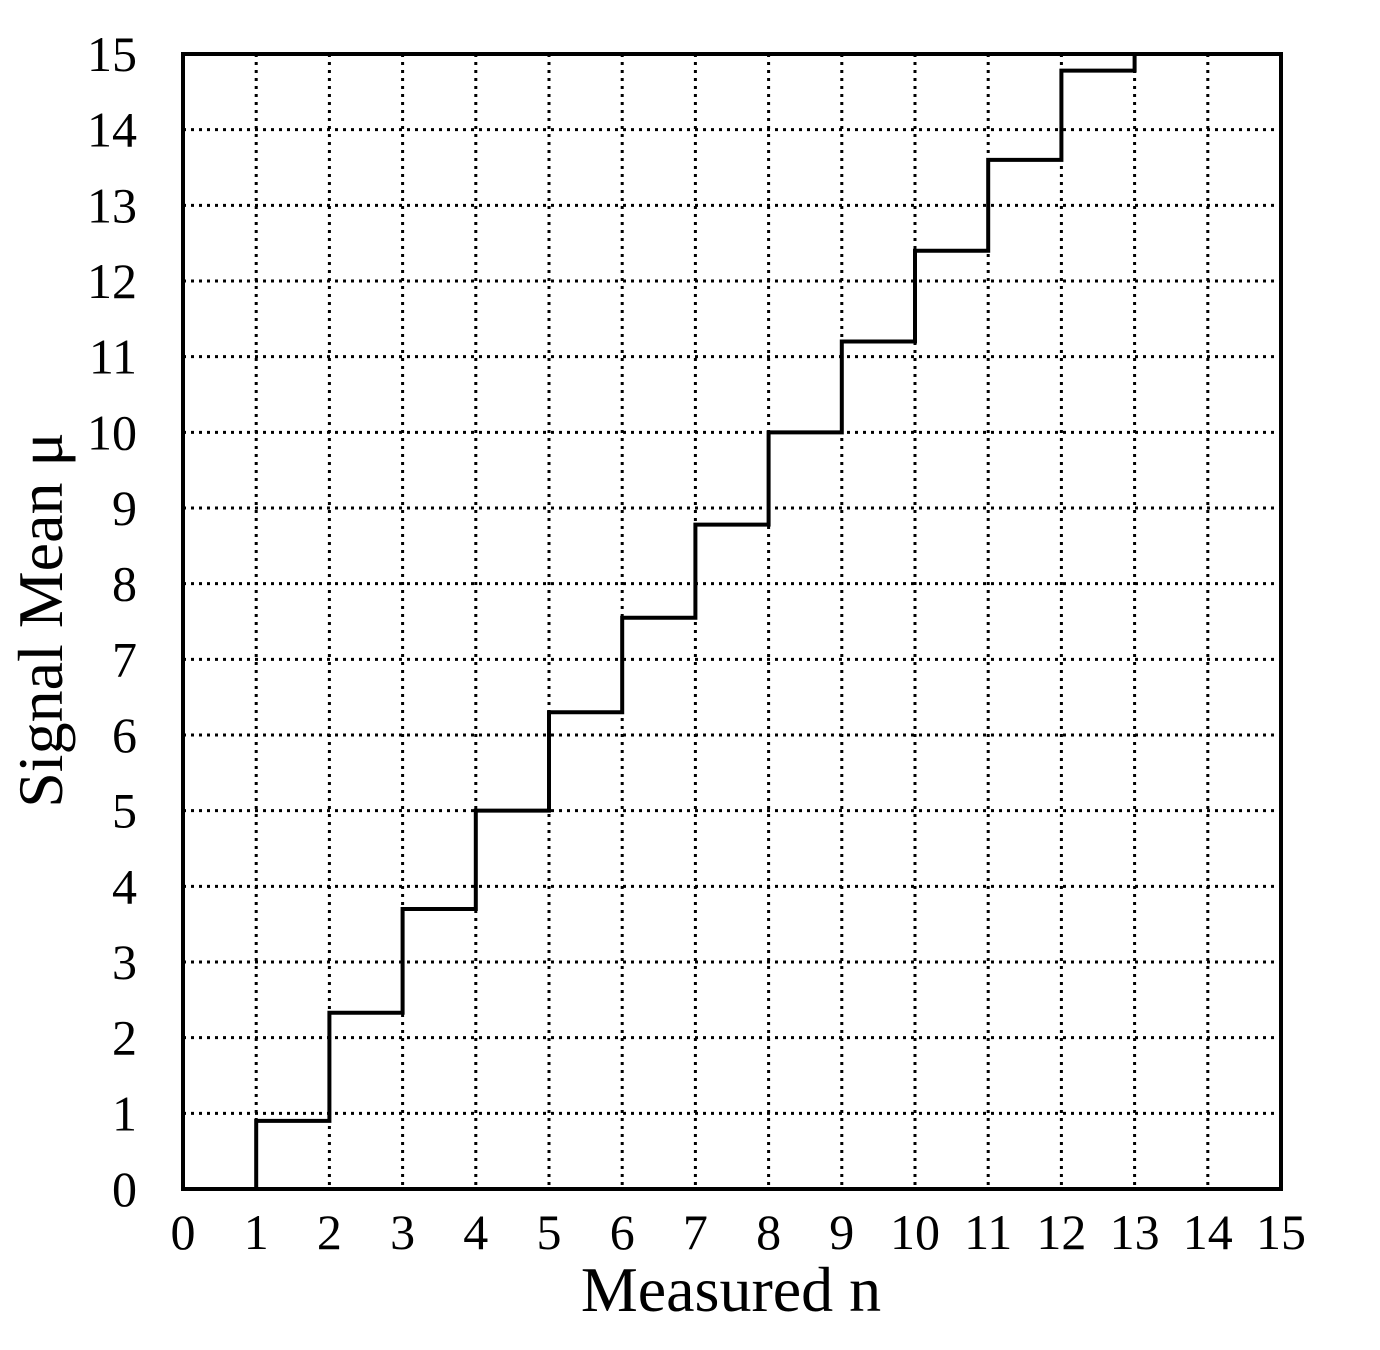 The width and height of the screenshot is (1380, 1350). What do you see at coordinates (695, 1232) in the screenshot?
I see `x-tick-label: 7` at bounding box center [695, 1232].